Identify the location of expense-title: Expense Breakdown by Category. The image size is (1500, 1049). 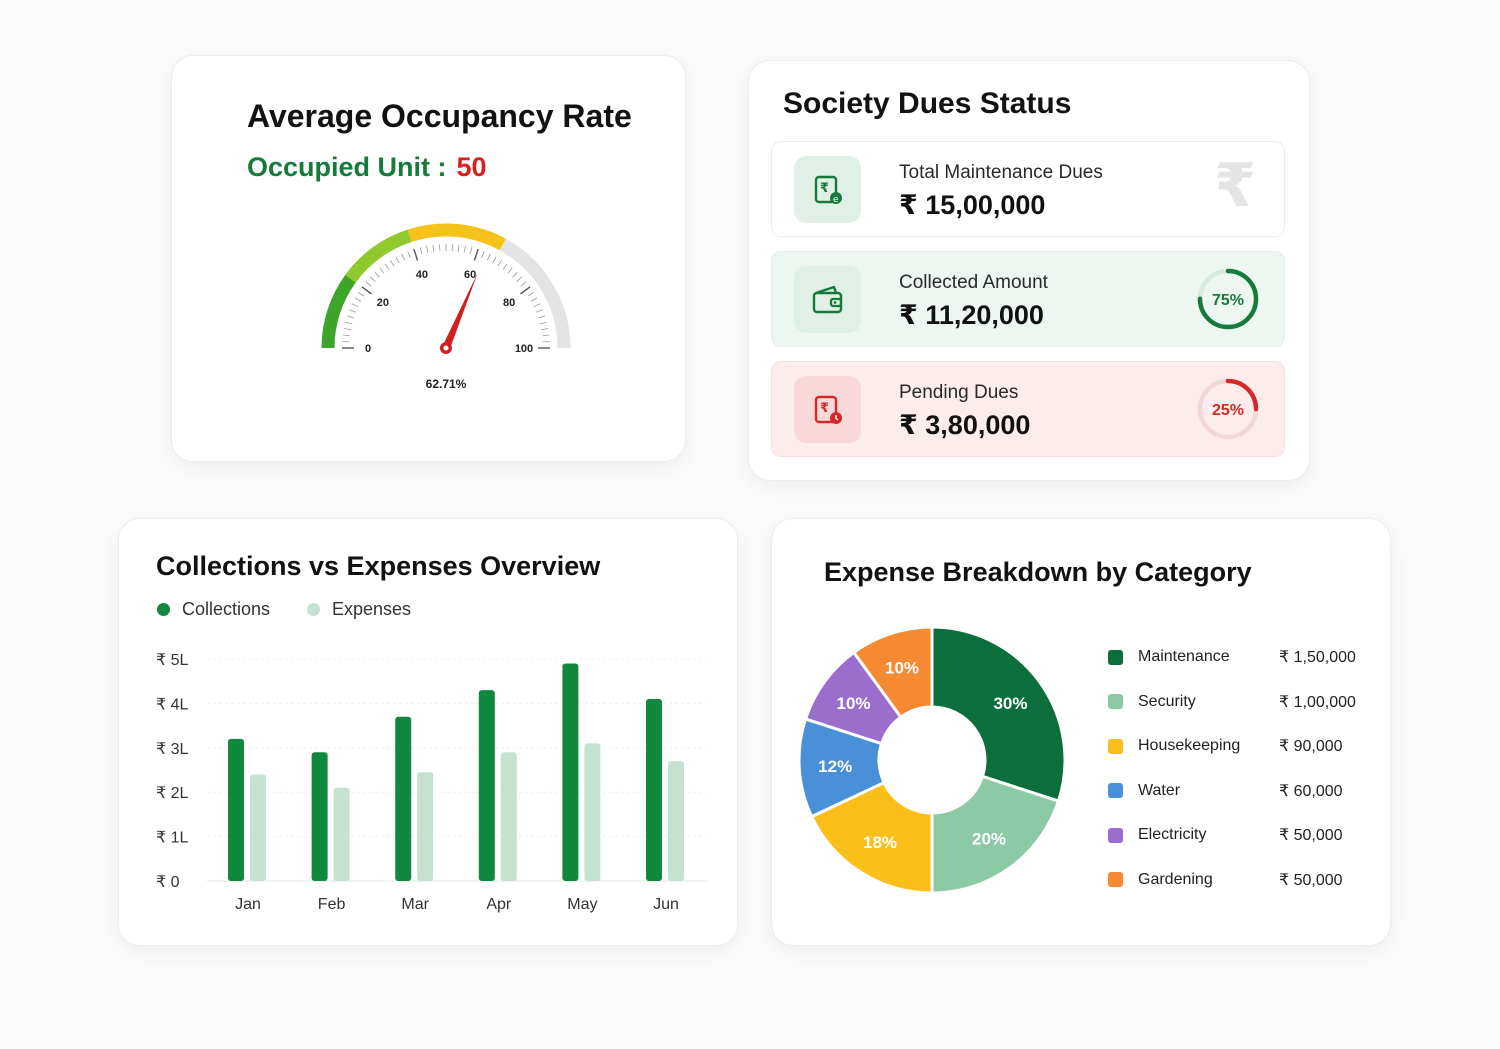
(1038, 572).